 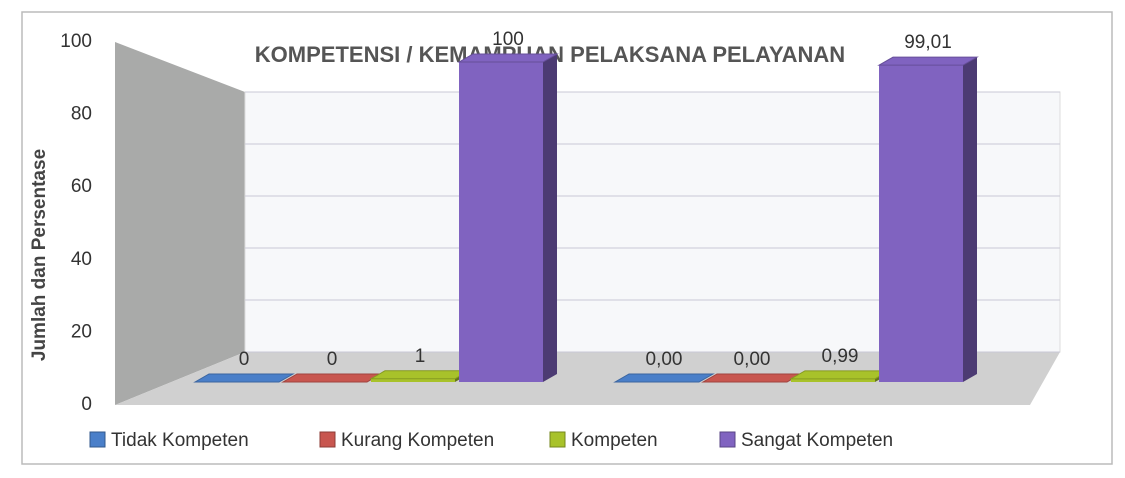 I want to click on legend-label: Kompeten, so click(x=614, y=440).